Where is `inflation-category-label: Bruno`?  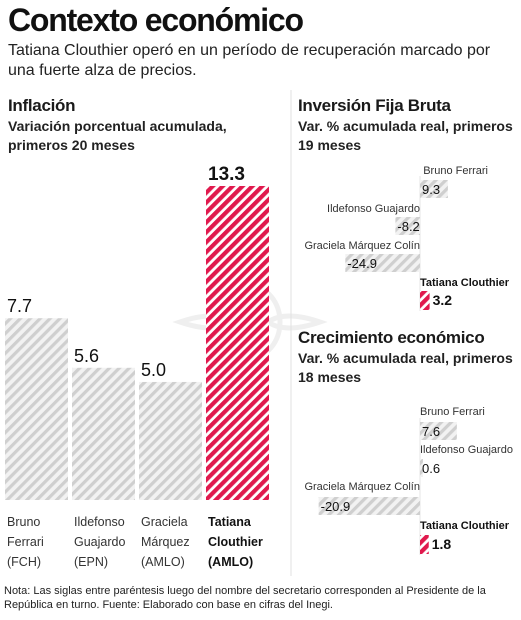 inflation-category-label: Bruno is located at coordinates (23, 522).